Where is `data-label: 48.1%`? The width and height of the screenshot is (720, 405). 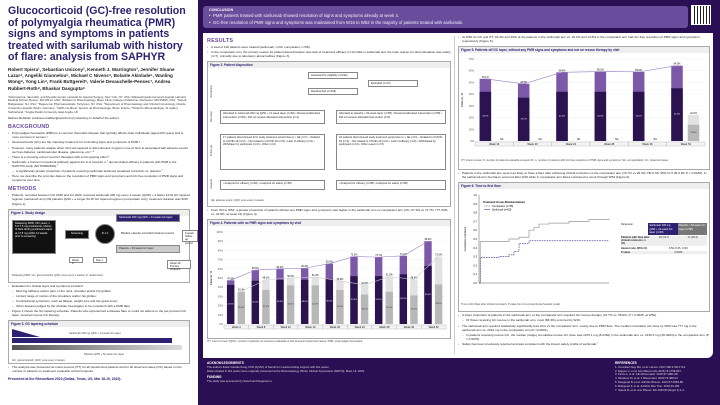
data-label: 48.1% is located at coordinates (267, 278).